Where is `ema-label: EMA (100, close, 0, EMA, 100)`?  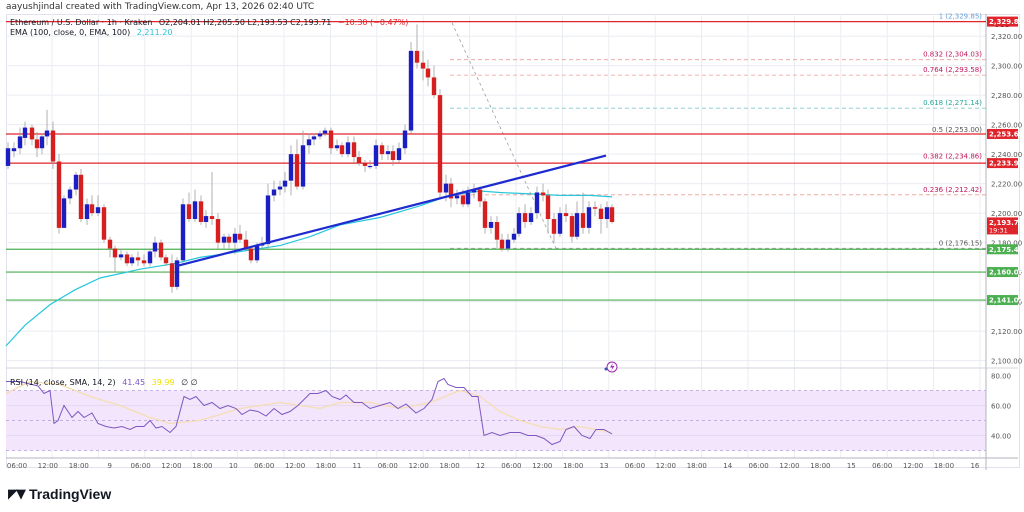 ema-label: EMA (100, close, 0, EMA, 100) is located at coordinates (70, 32).